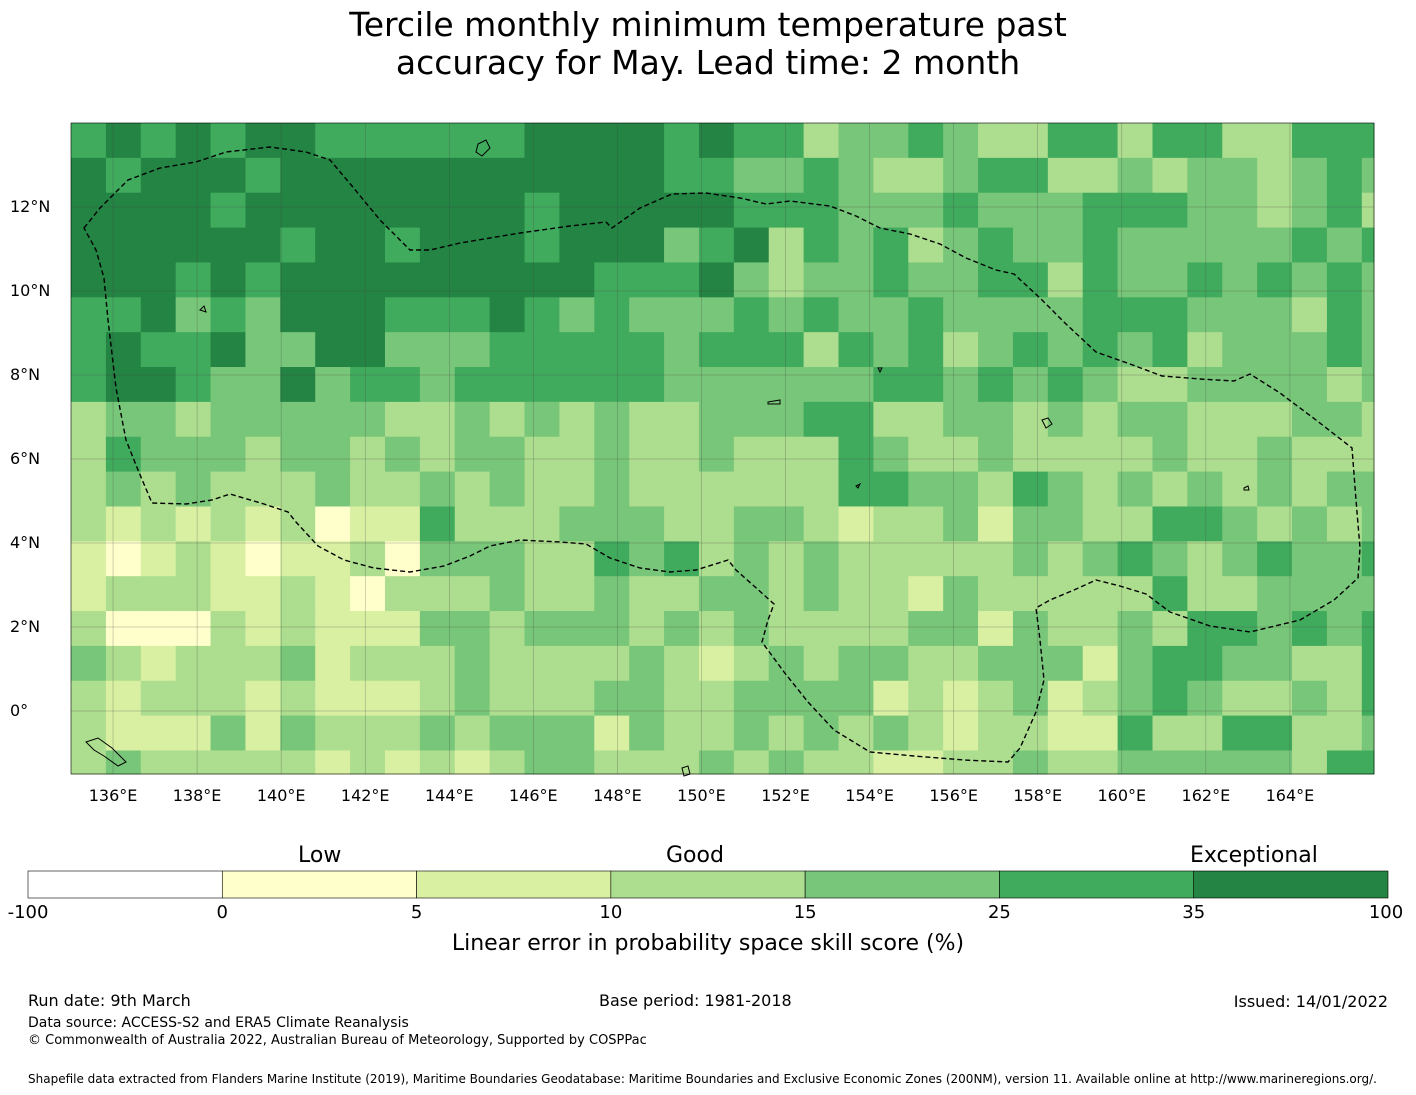 Image resolution: width=1416 pixels, height=1095 pixels. What do you see at coordinates (695, 855) in the screenshot?
I see `colorbar-label-good: Good` at bounding box center [695, 855].